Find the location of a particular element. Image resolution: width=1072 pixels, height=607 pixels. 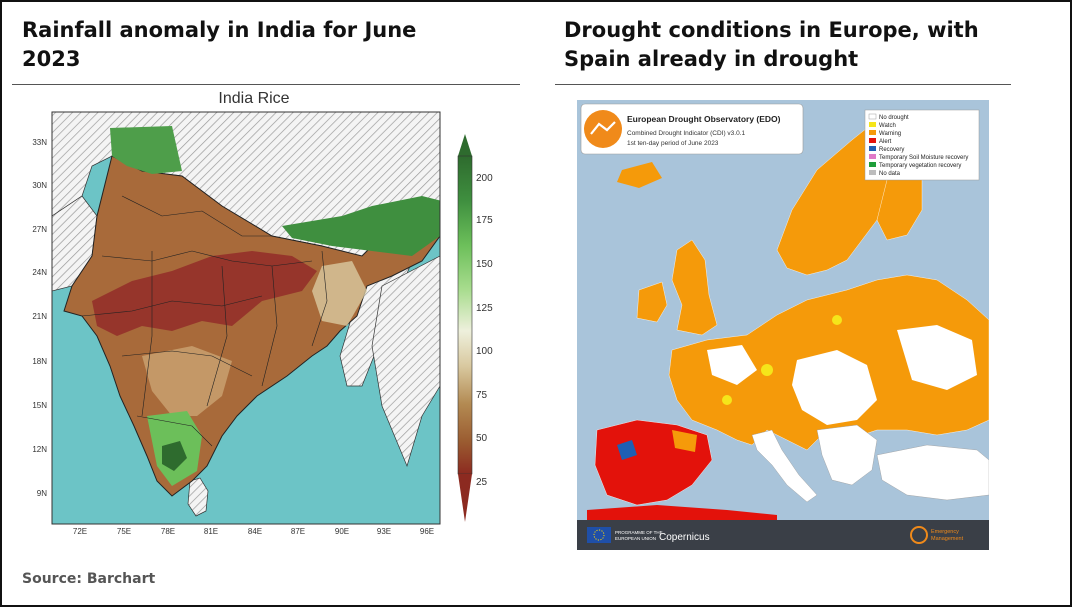

lon-label: 75E is located at coordinates (124, 531).